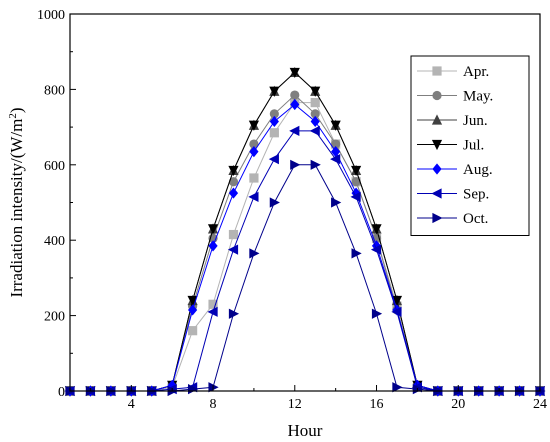  What do you see at coordinates (16, 208) in the screenshot?
I see `y-axis-title-main: Irradiation intensity/(W/m` at bounding box center [16, 208].